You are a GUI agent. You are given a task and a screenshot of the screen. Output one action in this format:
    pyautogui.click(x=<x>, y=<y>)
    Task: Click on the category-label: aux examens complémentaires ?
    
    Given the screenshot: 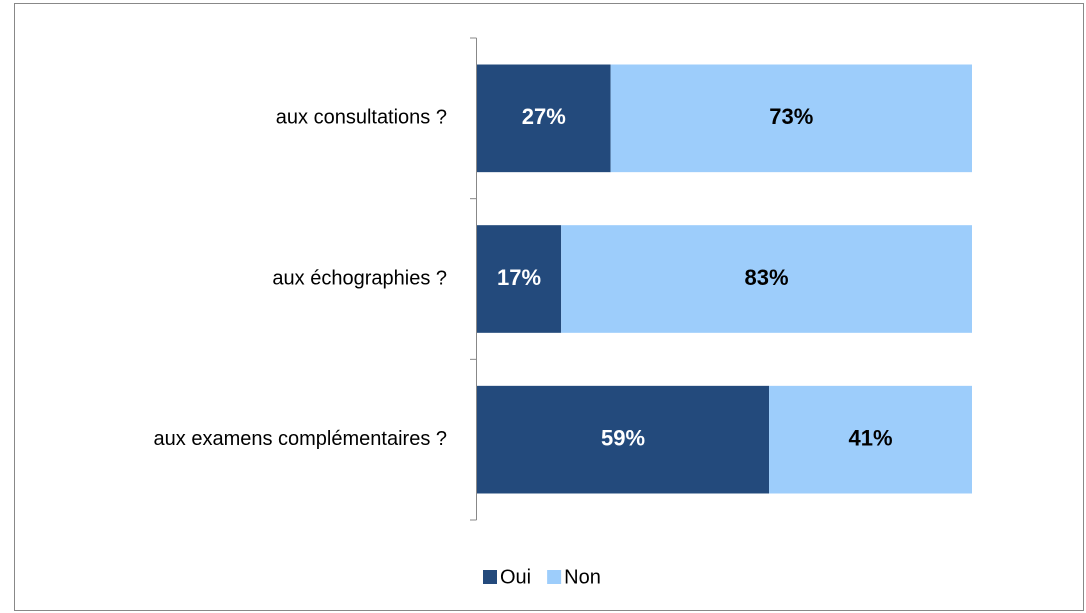 What is the action you would take?
    pyautogui.click(x=300, y=439)
    